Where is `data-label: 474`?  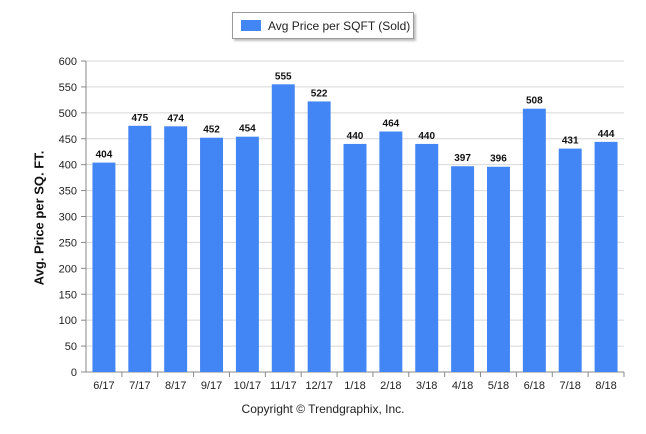 data-label: 474 is located at coordinates (175, 118).